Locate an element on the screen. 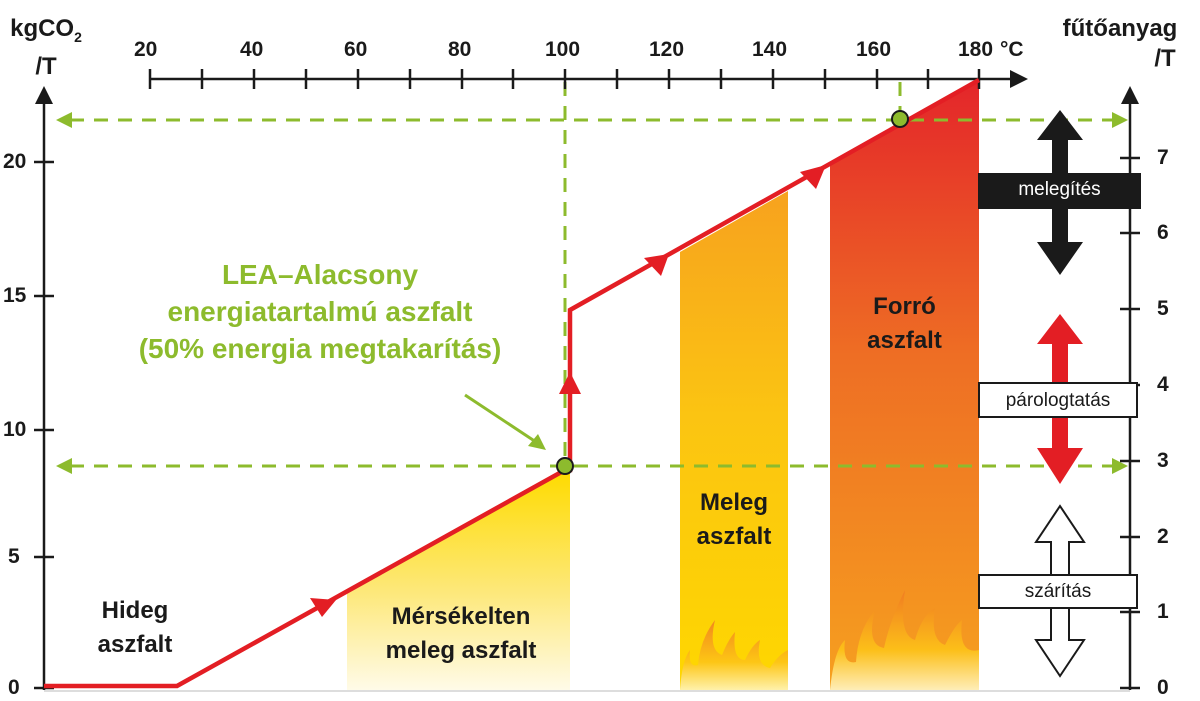 This screenshot has width=1200, height=701. label-forro-line1: Forró is located at coordinates (904, 306).